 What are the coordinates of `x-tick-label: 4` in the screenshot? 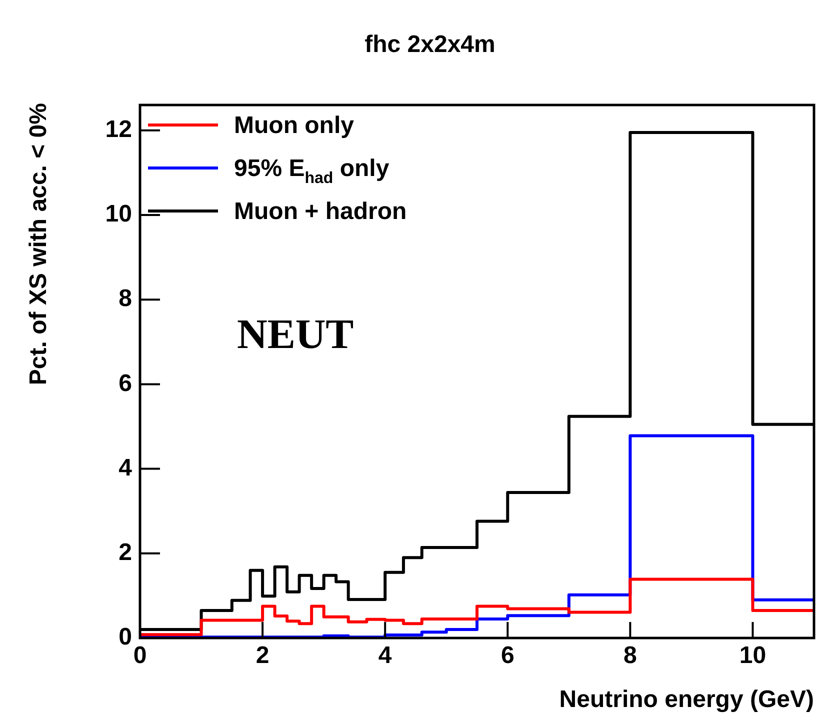 It's located at (385, 656).